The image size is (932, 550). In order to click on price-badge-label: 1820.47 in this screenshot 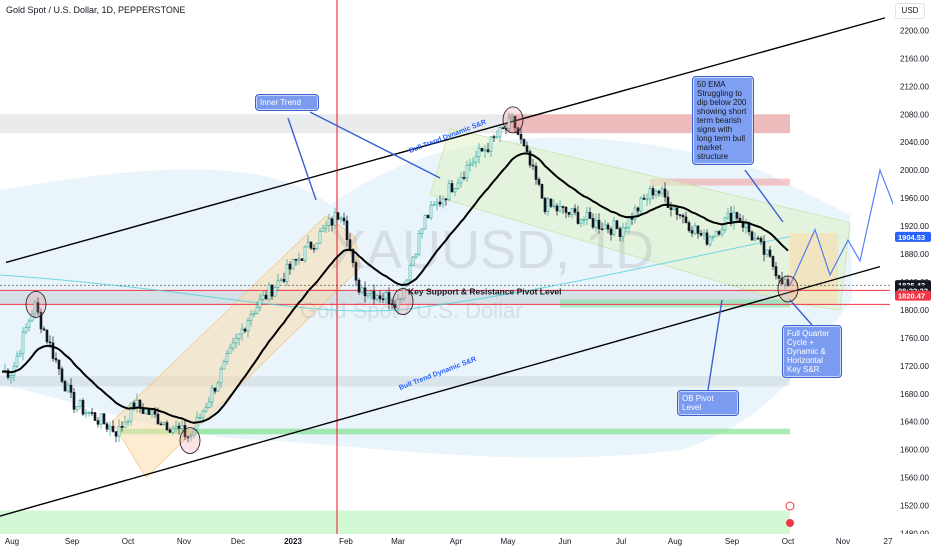, I will do `click(911, 296)`.